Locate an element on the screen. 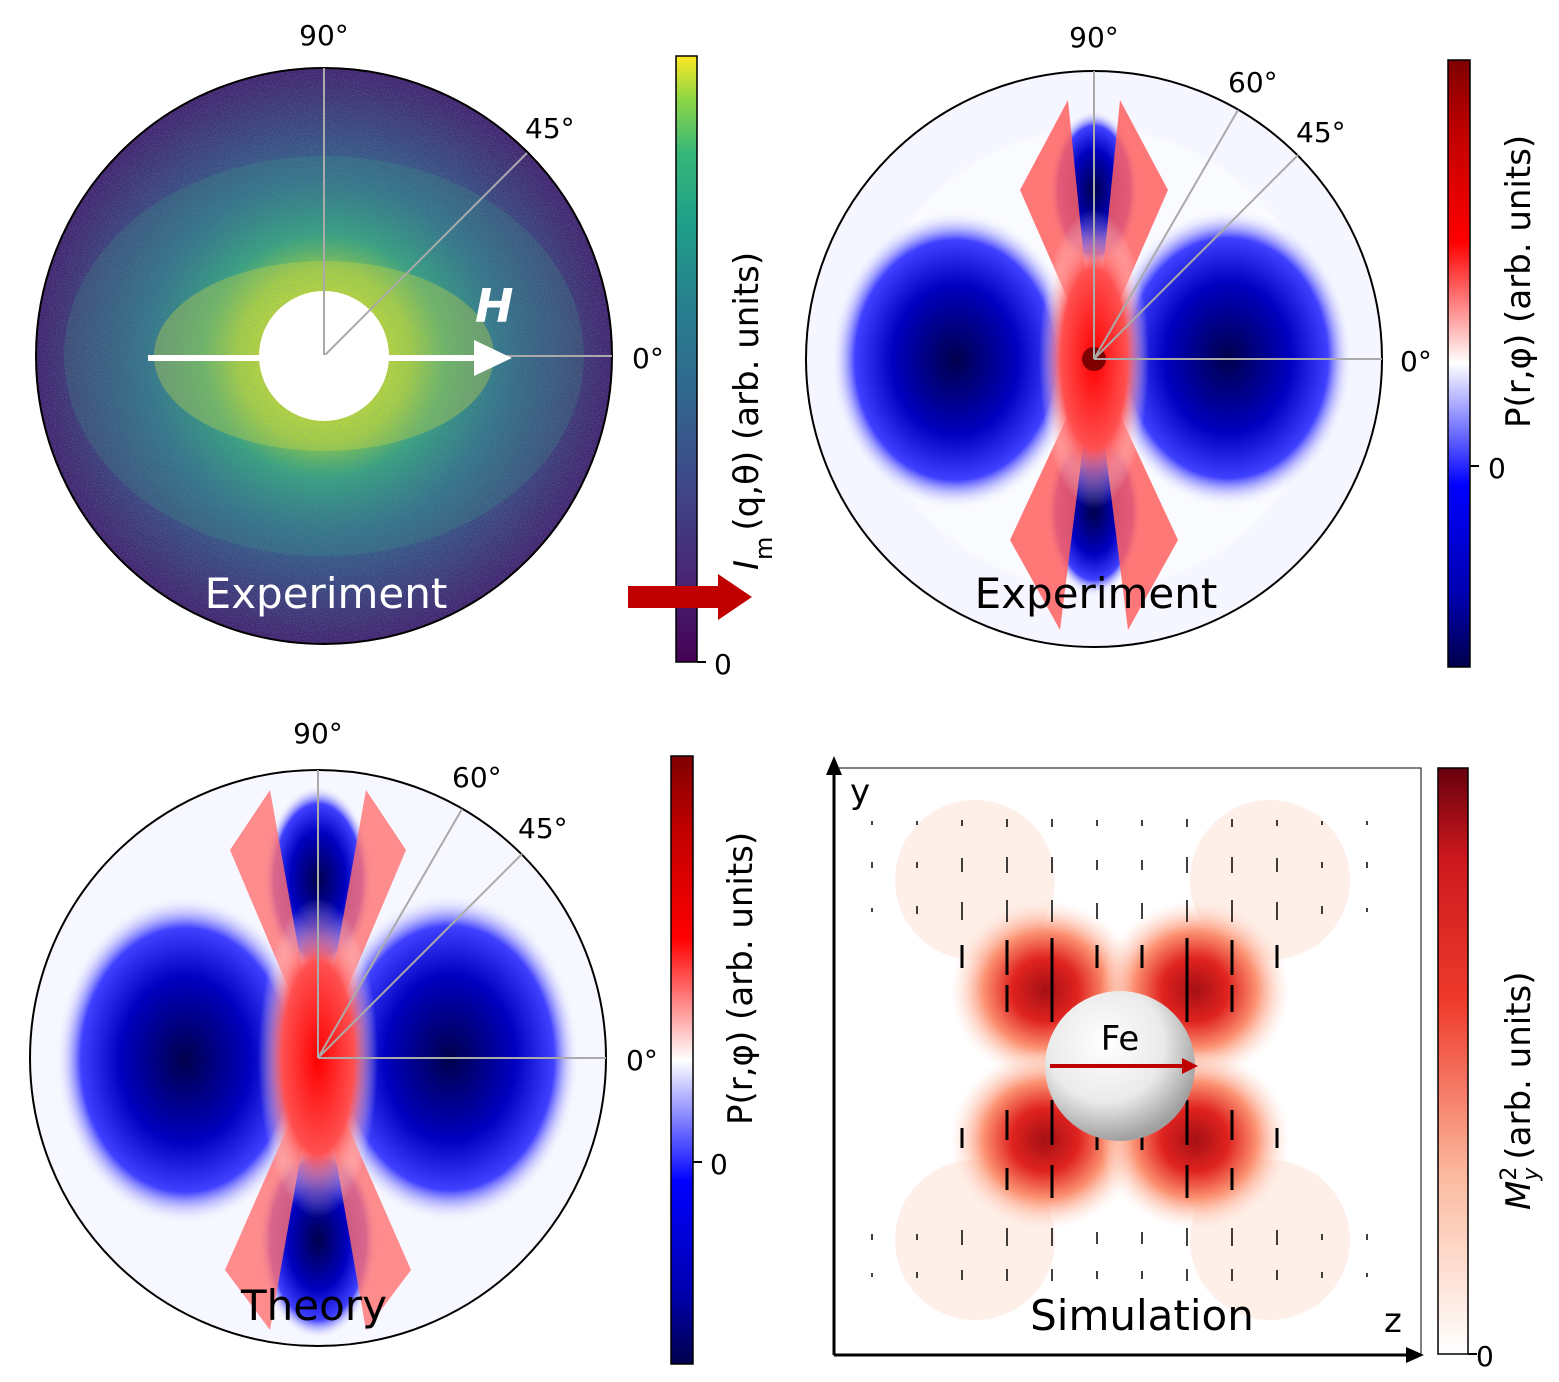 The width and height of the screenshot is (1559, 1382). axis-y-label: y is located at coordinates (860, 792).